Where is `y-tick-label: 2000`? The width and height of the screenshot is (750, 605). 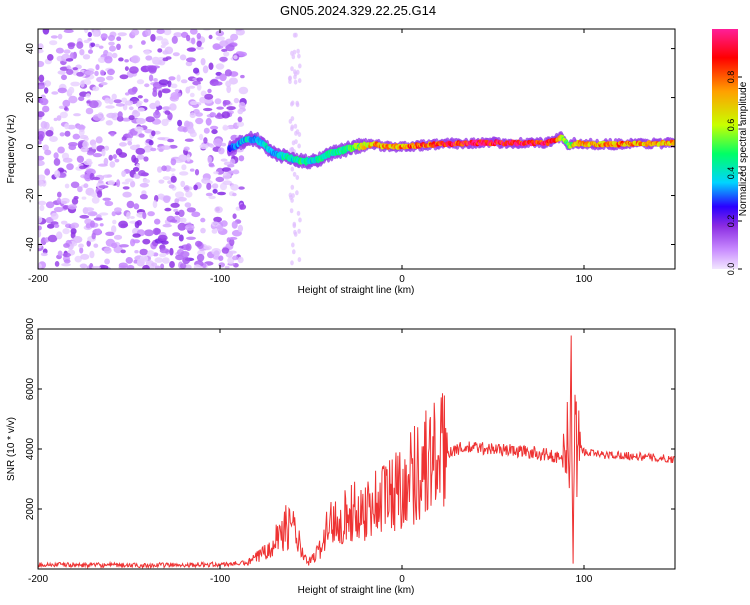
y-tick-label: 2000 is located at coordinates (30, 508).